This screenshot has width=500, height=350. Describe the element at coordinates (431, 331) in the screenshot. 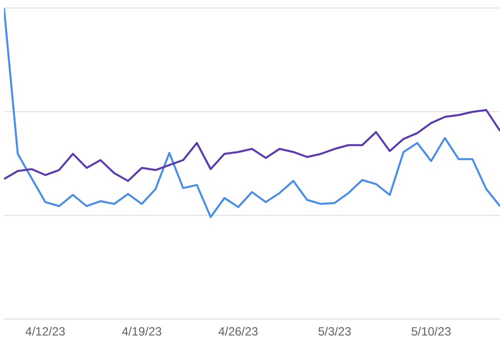

I see `x-tick-label: 5/10/23` at that location.